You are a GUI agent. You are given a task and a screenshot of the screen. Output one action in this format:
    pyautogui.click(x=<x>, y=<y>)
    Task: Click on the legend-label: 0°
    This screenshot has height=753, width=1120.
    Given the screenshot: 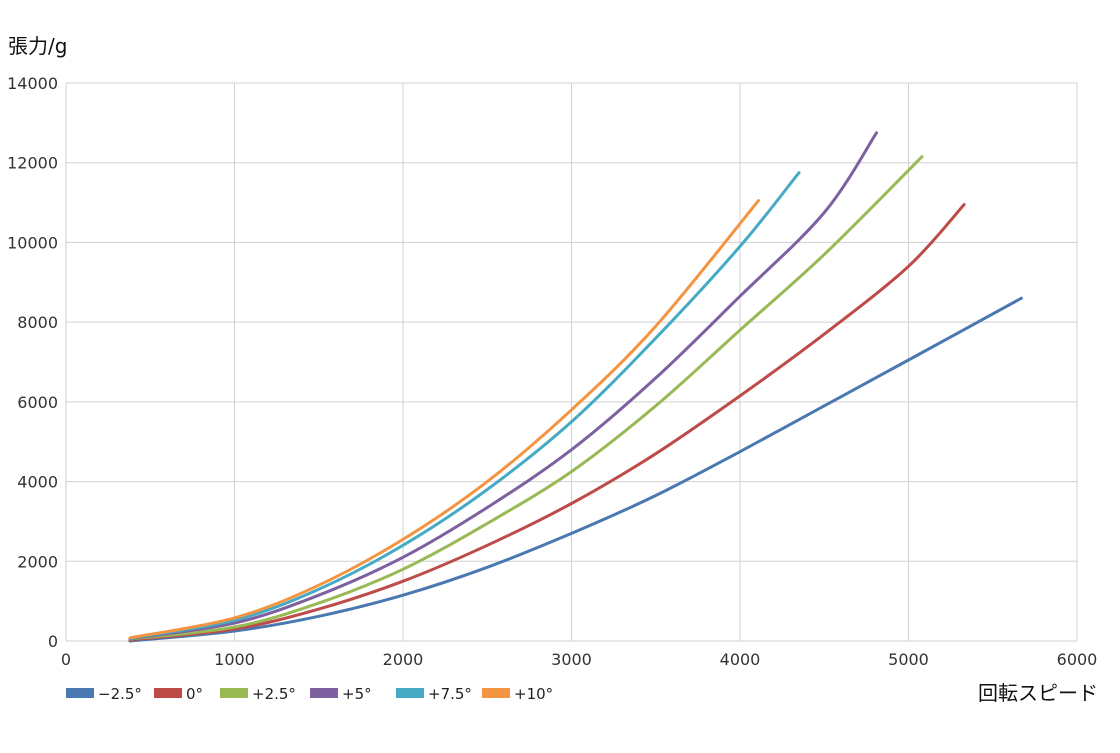 What is the action you would take?
    pyautogui.click(x=194, y=694)
    